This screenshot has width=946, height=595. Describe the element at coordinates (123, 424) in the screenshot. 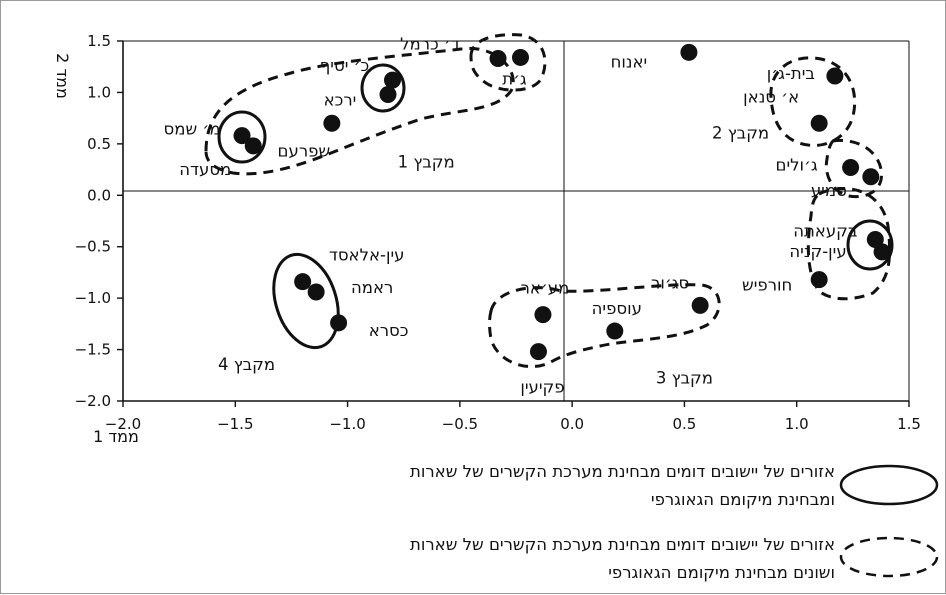

I see `x-tick-label: −2.0` at that location.